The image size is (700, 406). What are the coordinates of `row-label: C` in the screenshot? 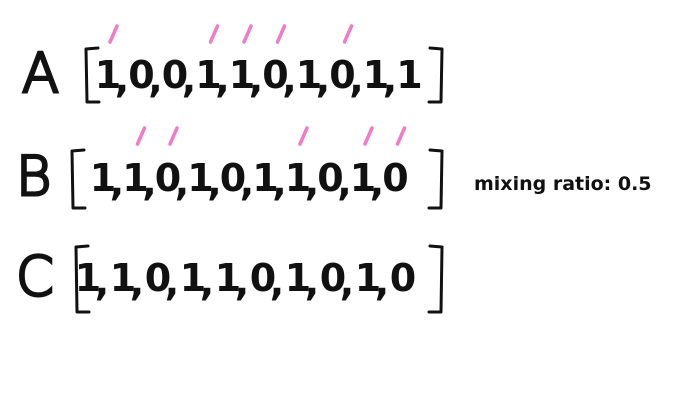 It's located at (35, 276).